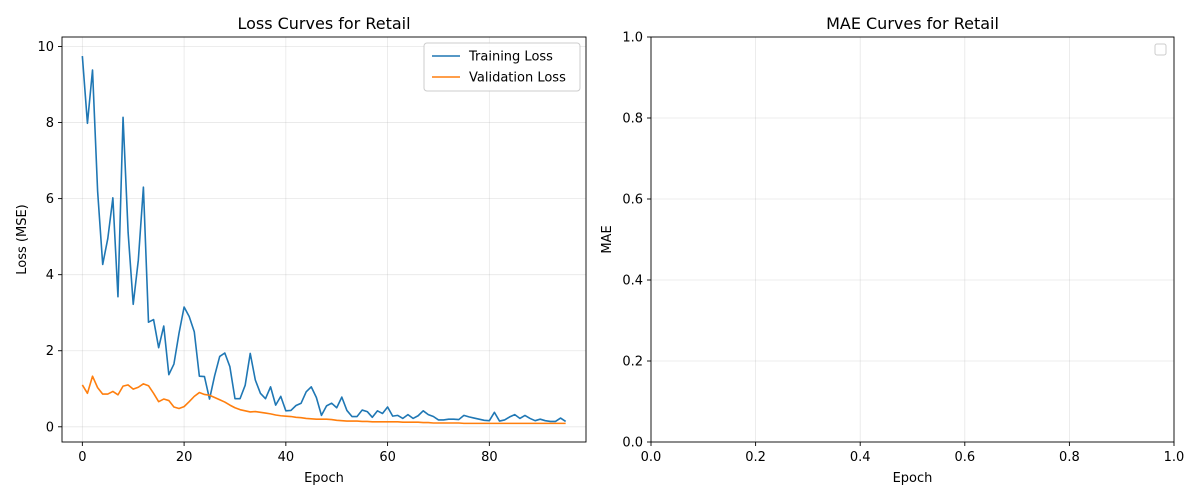 The width and height of the screenshot is (1200, 500). What do you see at coordinates (50, 199) in the screenshot?
I see `y-tick-label: 6` at bounding box center [50, 199].